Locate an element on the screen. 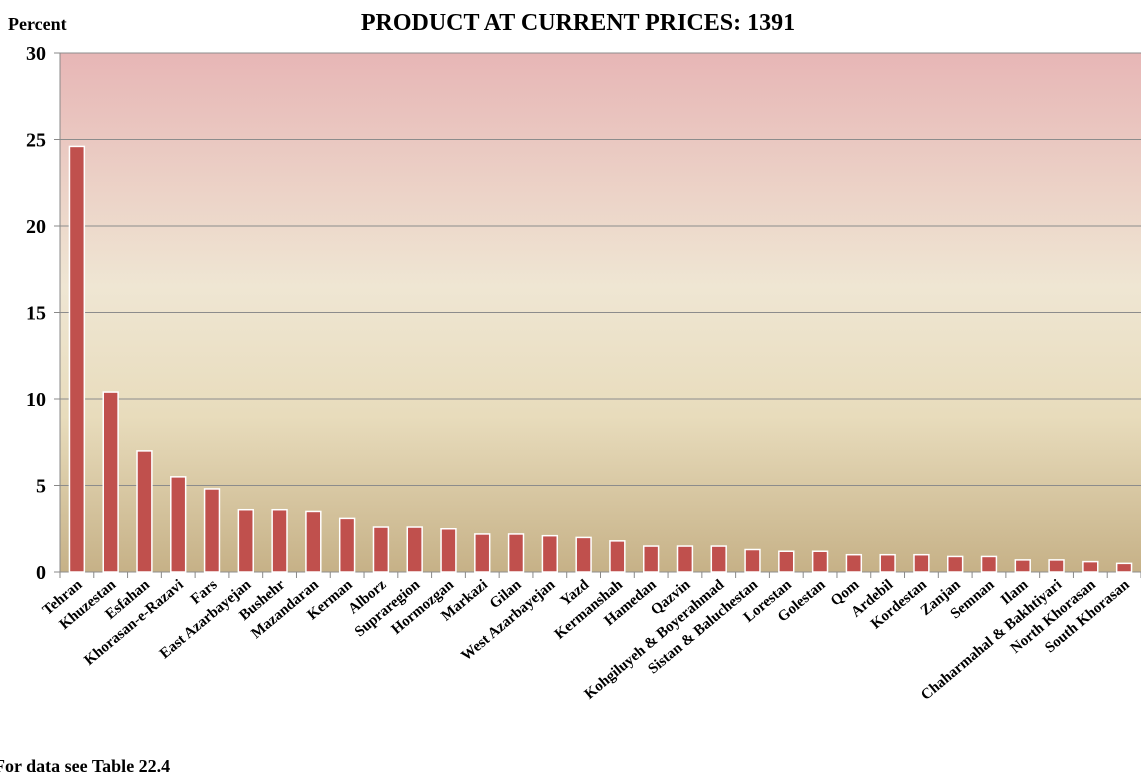  y-tick-label: 20 is located at coordinates (36, 227).